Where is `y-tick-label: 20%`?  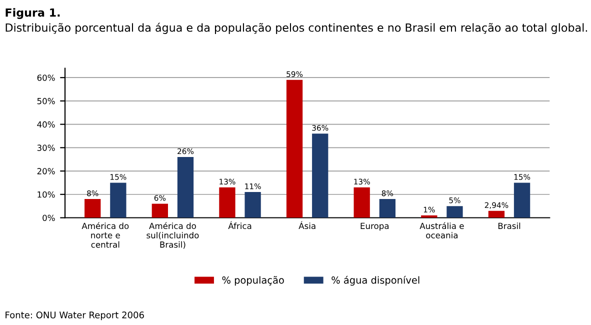 y-tick-label: 20% is located at coordinates (46, 171).